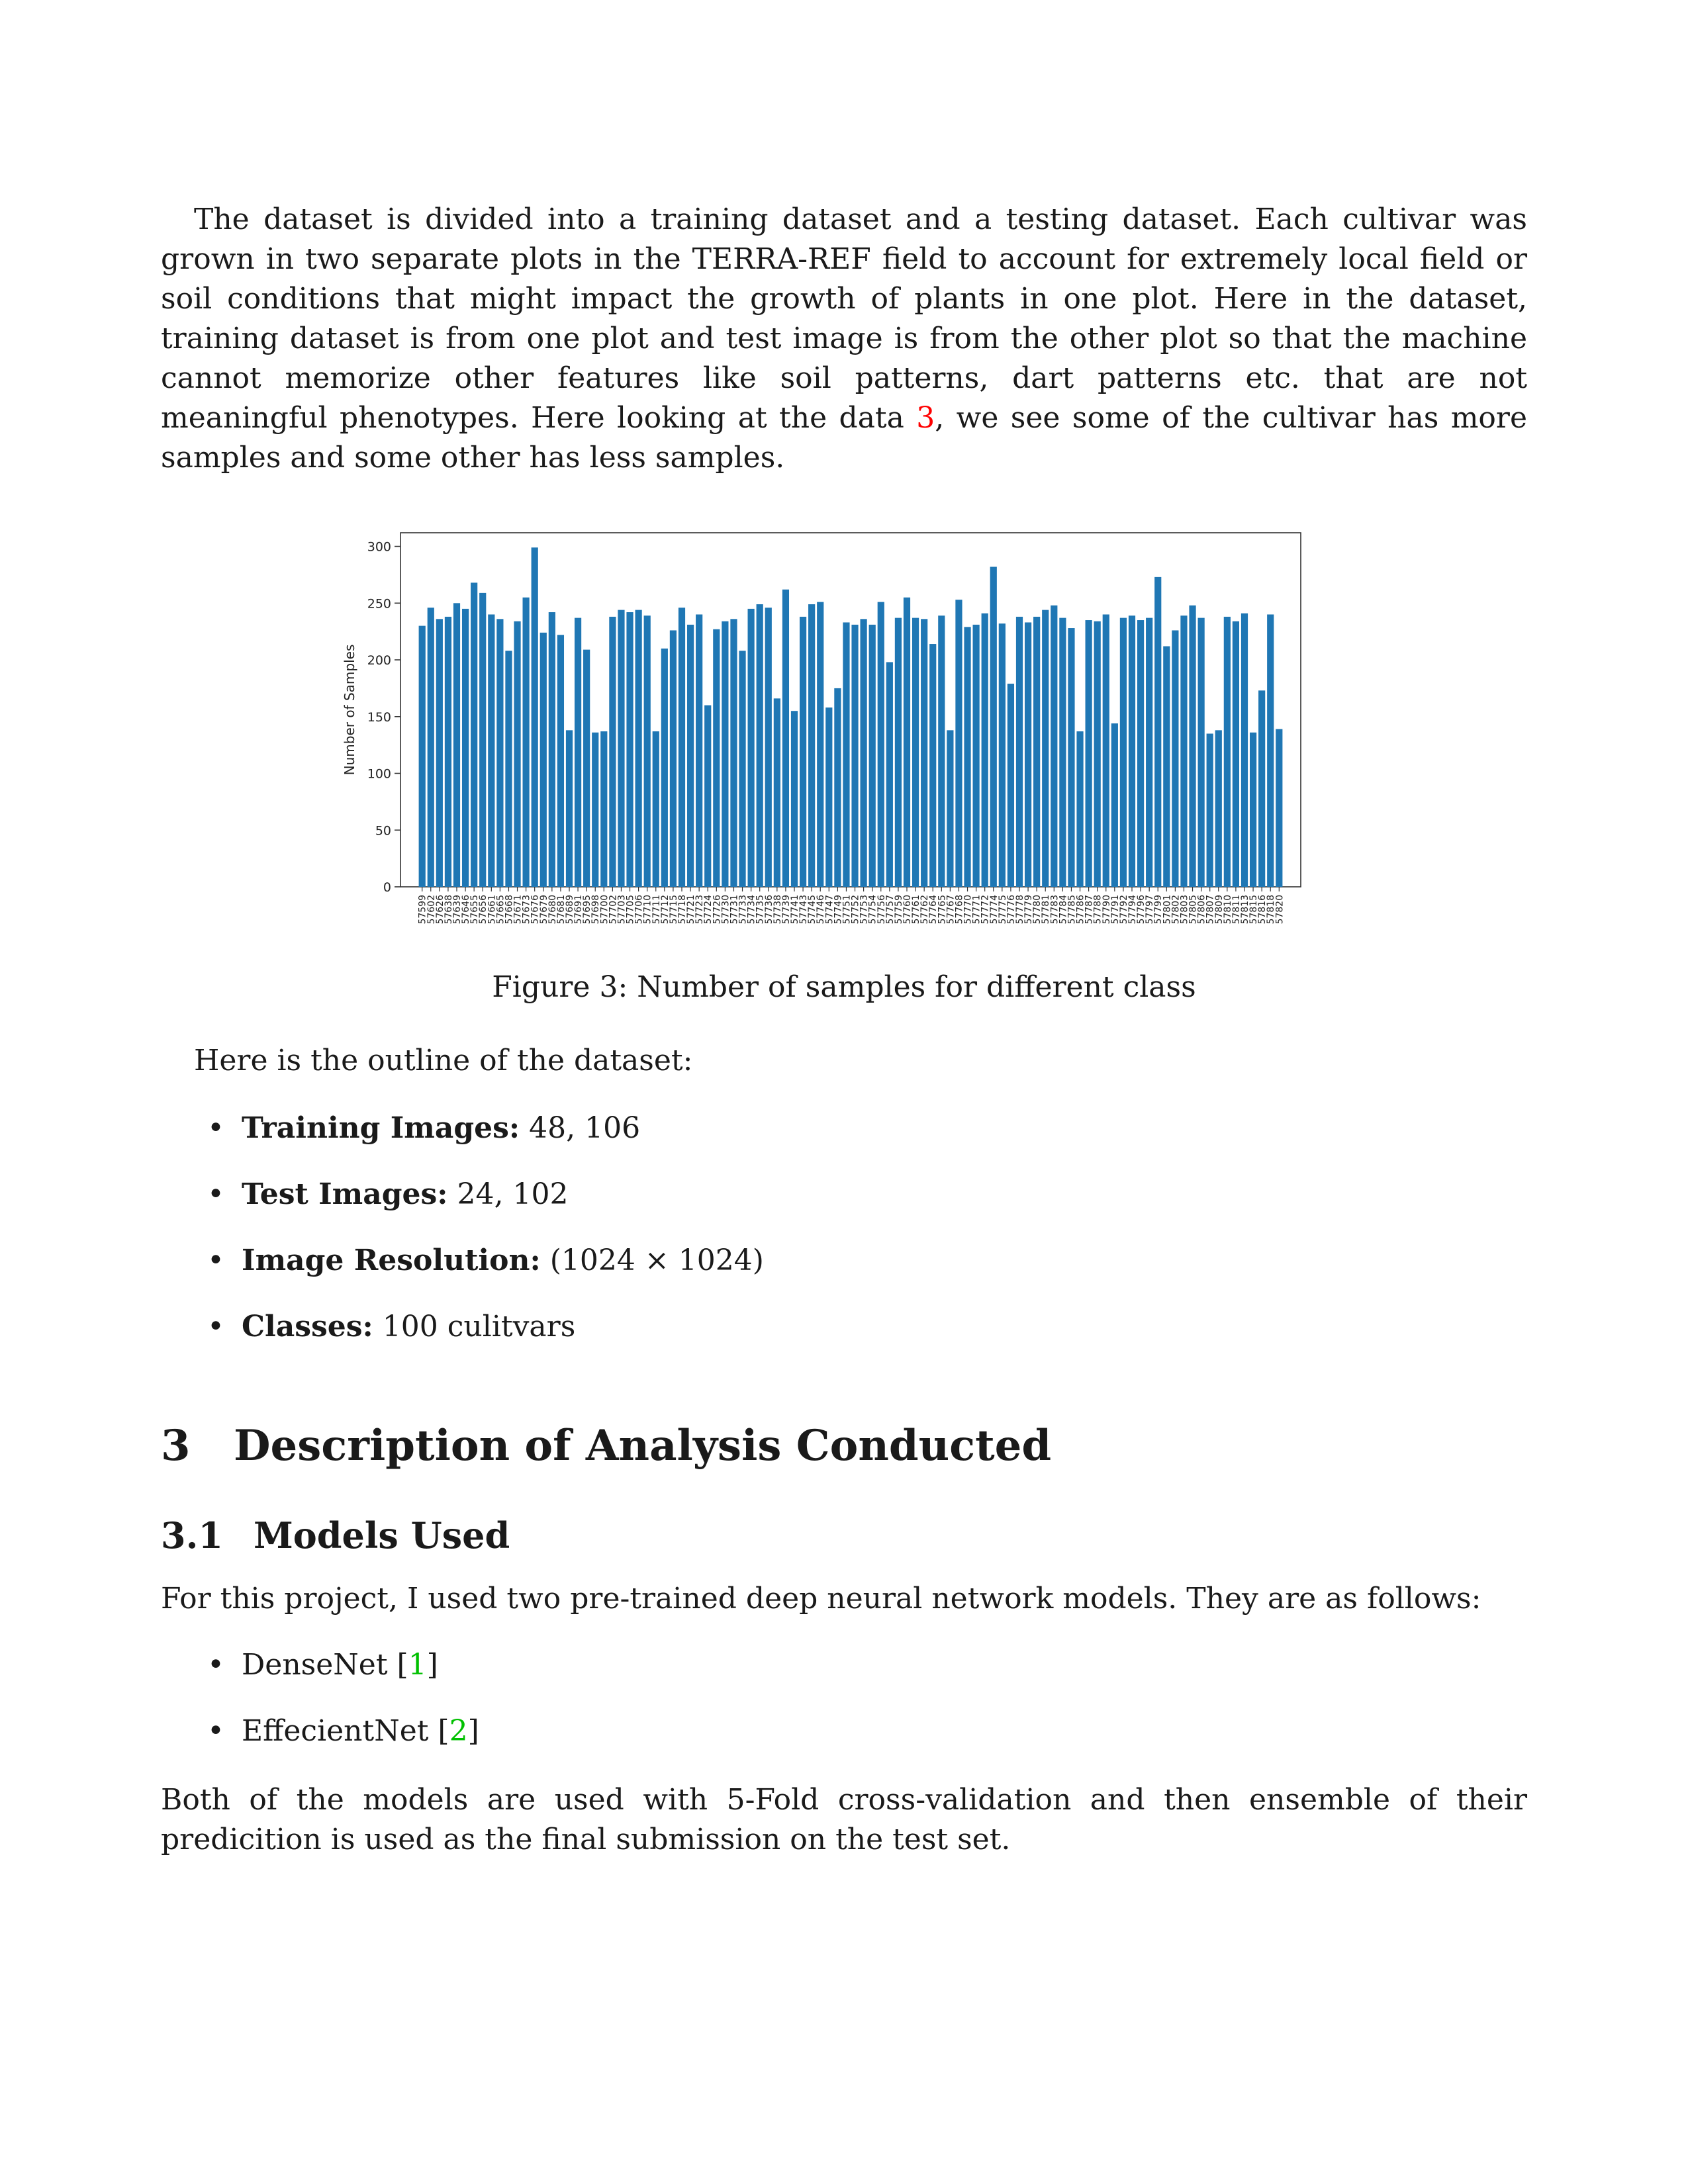  I want to click on x-tick-label: 57679, so click(544, 910).